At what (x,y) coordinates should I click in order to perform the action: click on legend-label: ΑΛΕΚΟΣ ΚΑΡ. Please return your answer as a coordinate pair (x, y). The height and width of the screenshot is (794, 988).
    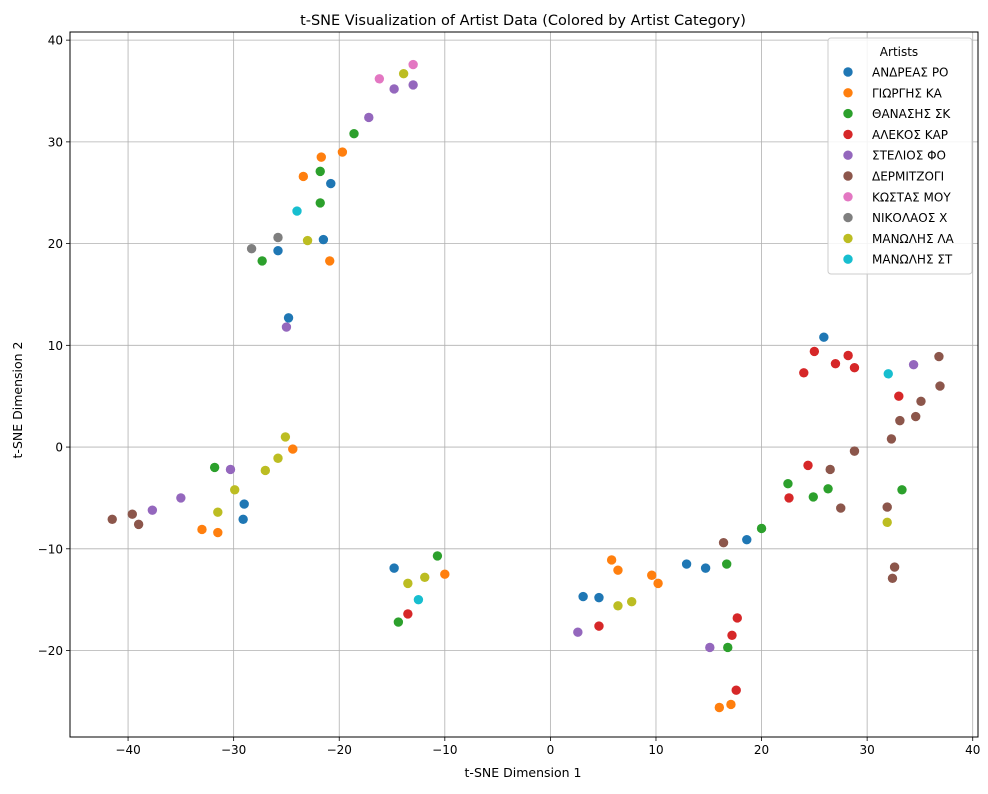
    Looking at the image, I should click on (910, 135).